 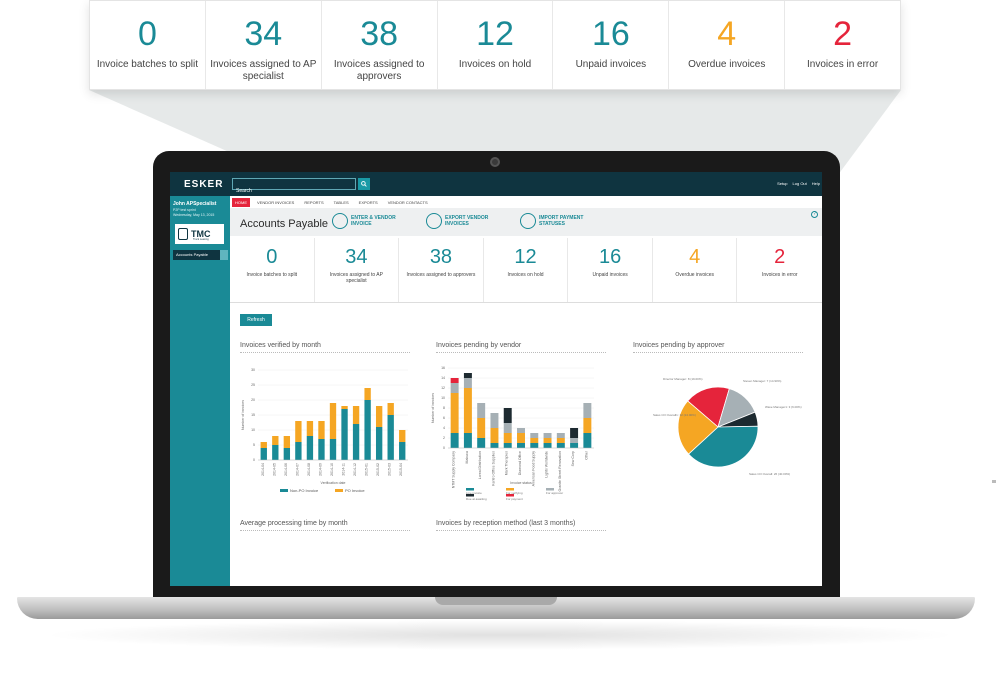 What do you see at coordinates (289, 191) in the screenshot?
I see `search-input` at bounding box center [289, 191].